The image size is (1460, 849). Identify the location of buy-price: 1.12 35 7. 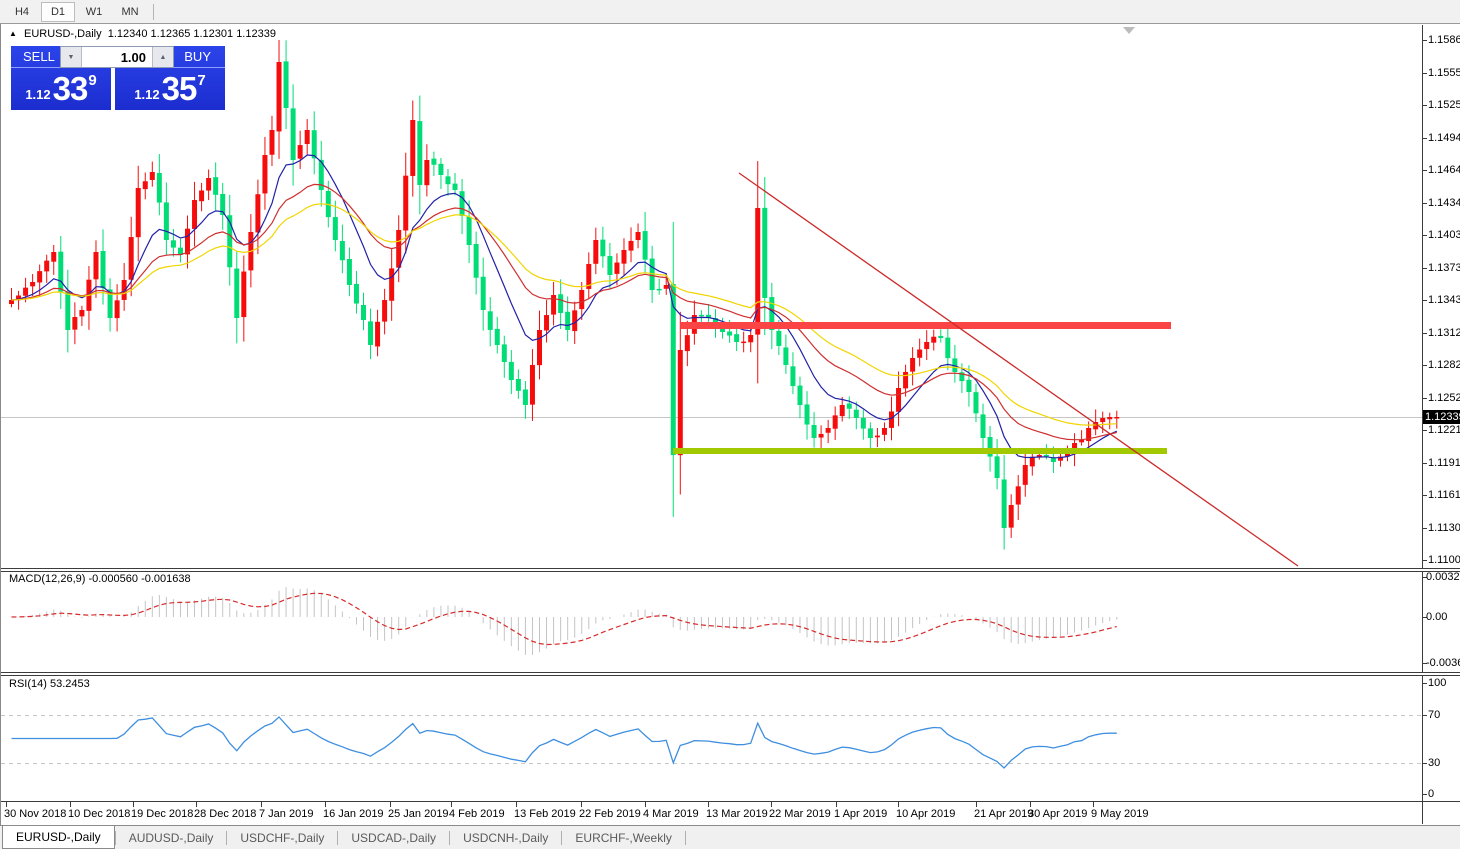
(170, 89).